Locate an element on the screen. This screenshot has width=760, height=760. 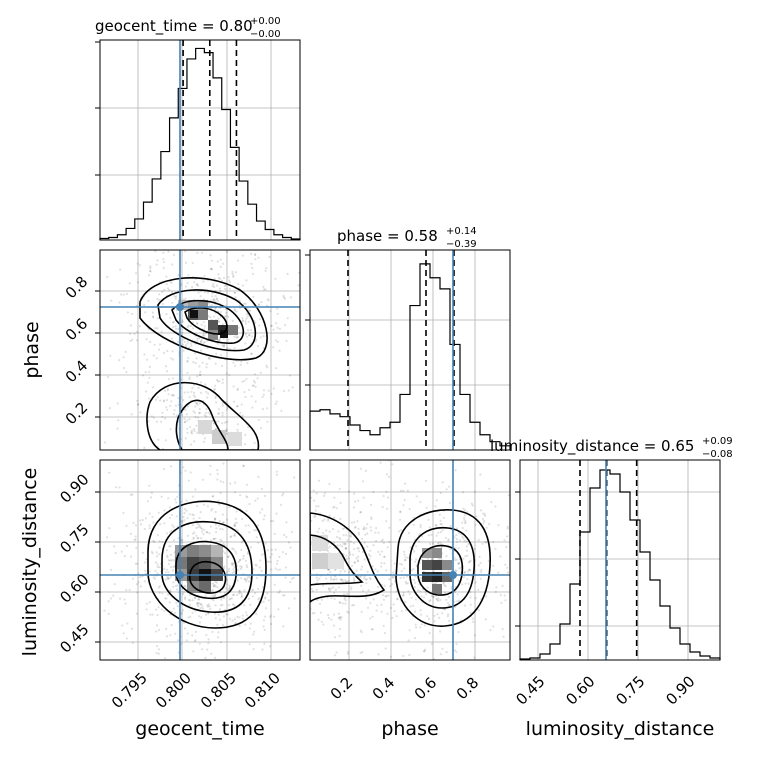
hist-step-luminosity_distance is located at coordinates (620, 564).